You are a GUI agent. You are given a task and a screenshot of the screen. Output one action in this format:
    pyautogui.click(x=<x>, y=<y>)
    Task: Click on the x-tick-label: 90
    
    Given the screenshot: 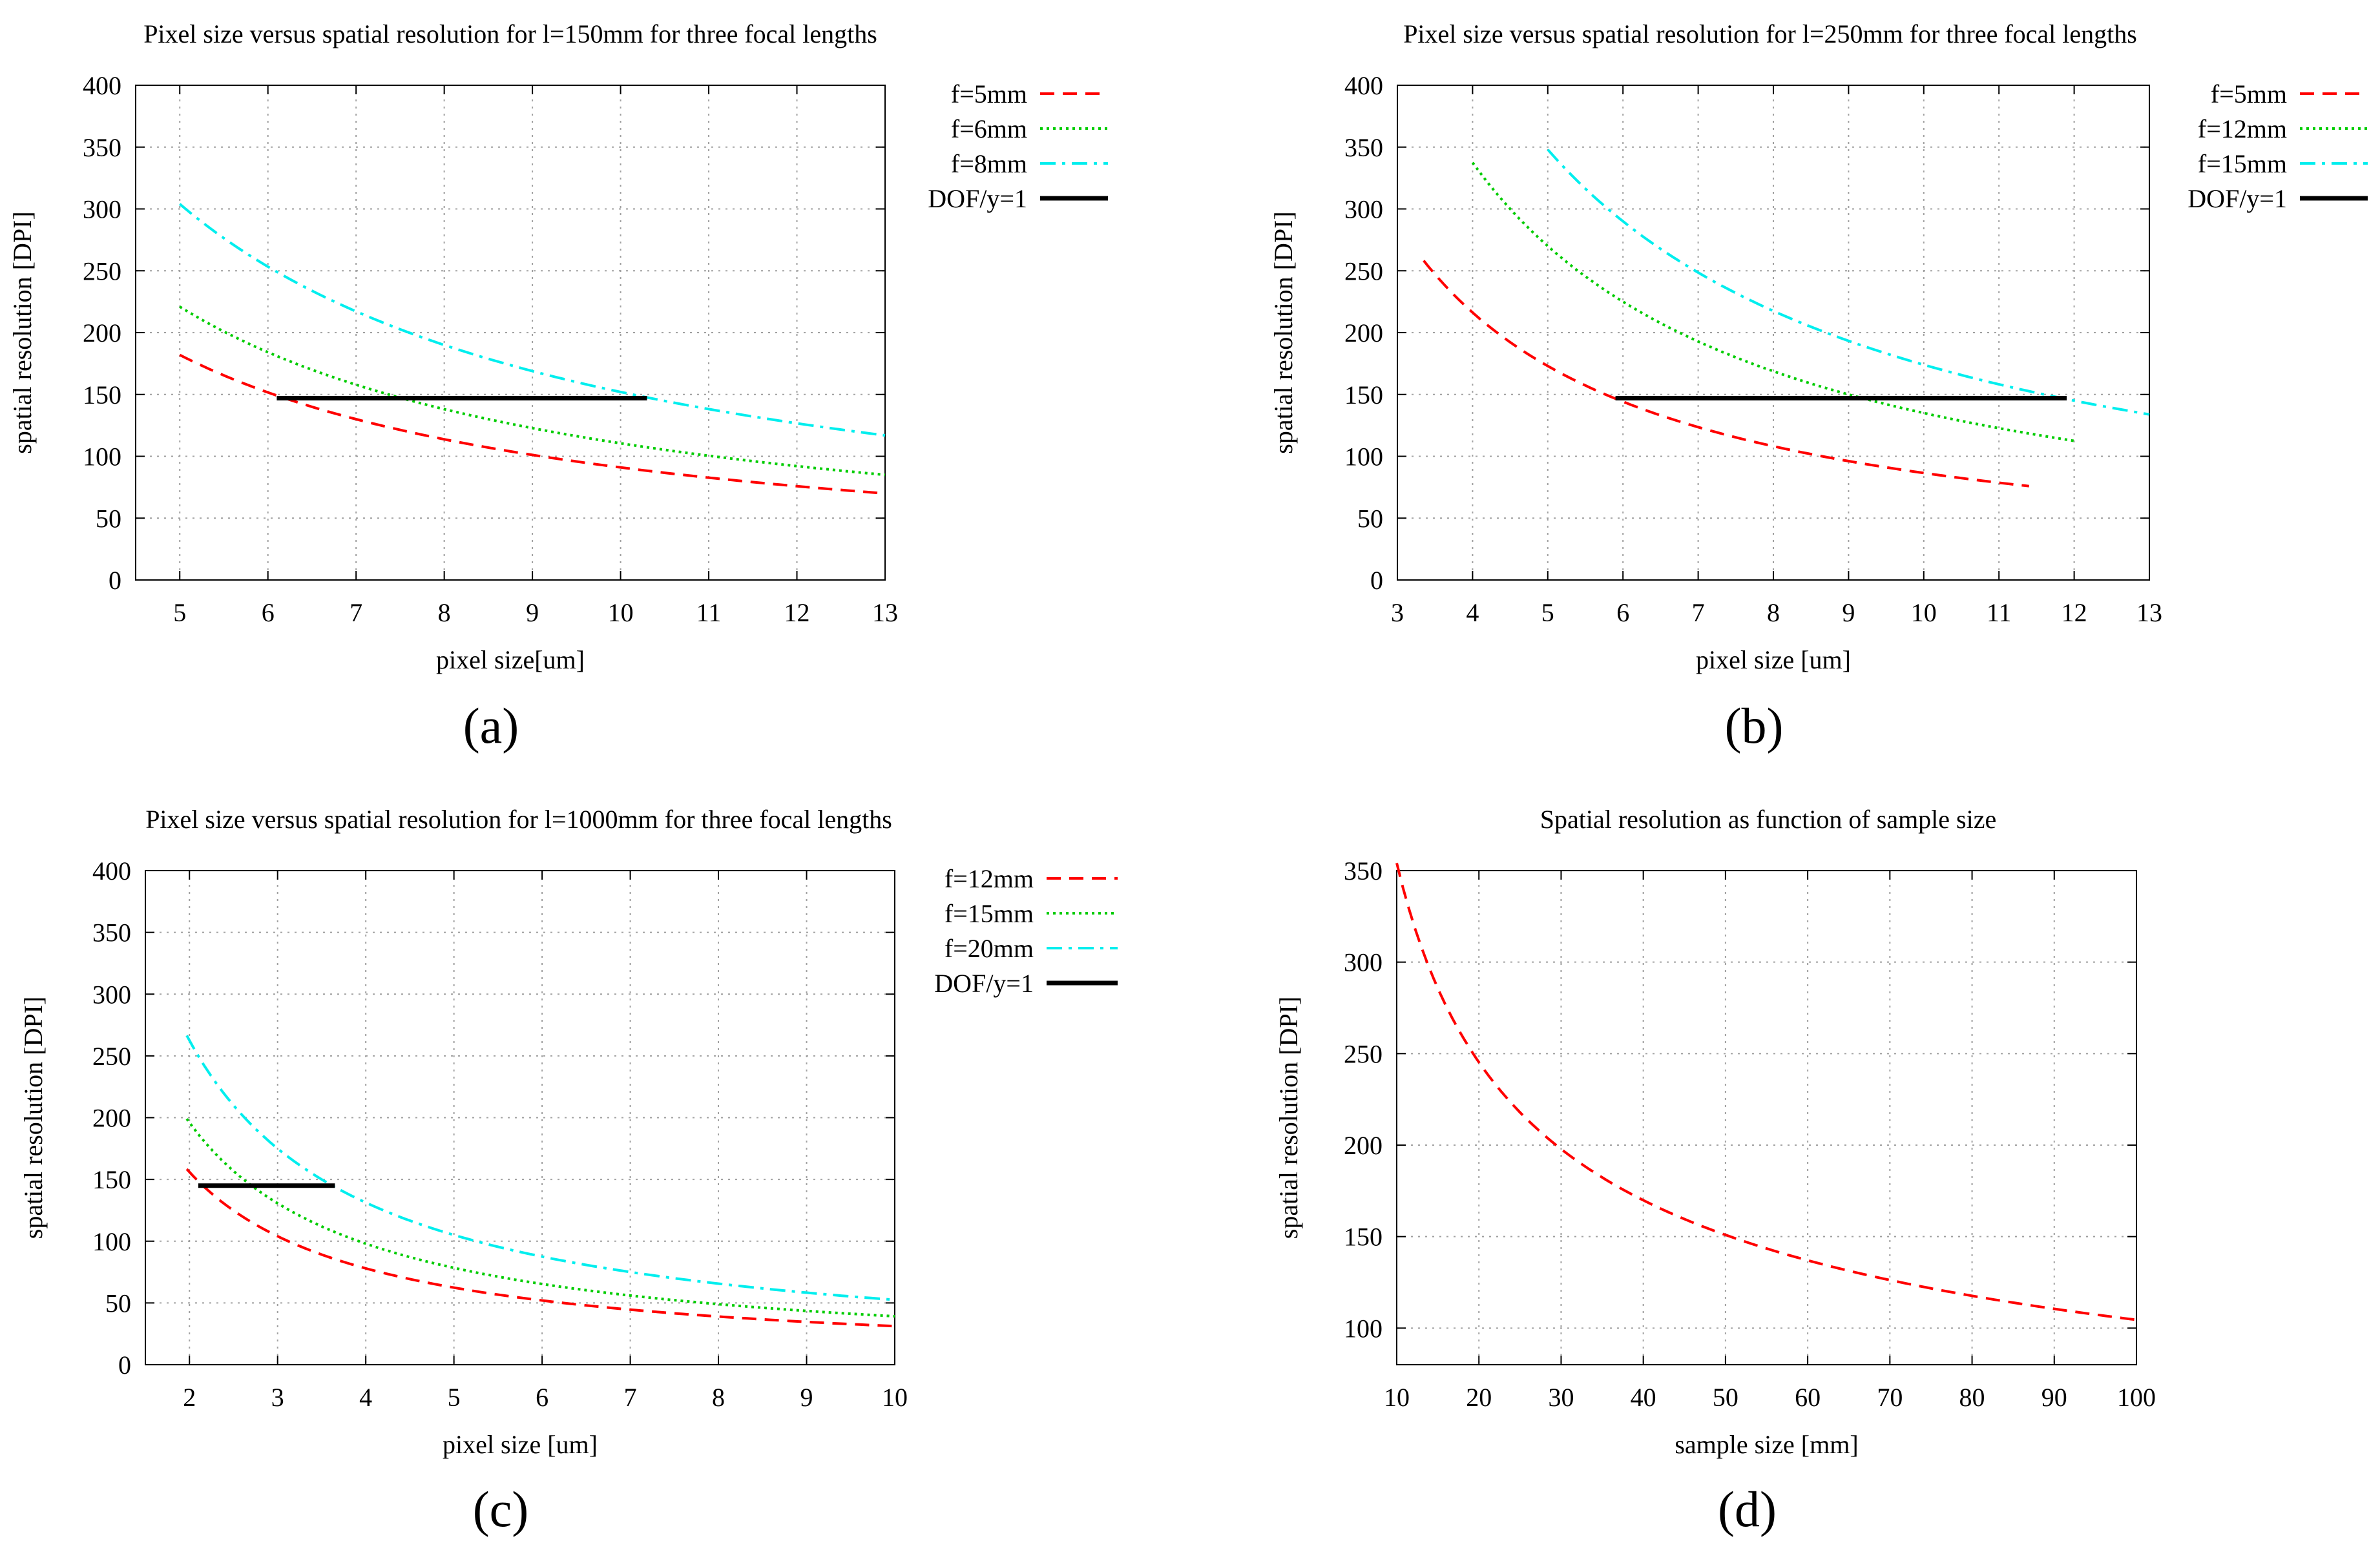 What is the action you would take?
    pyautogui.click(x=2054, y=1397)
    